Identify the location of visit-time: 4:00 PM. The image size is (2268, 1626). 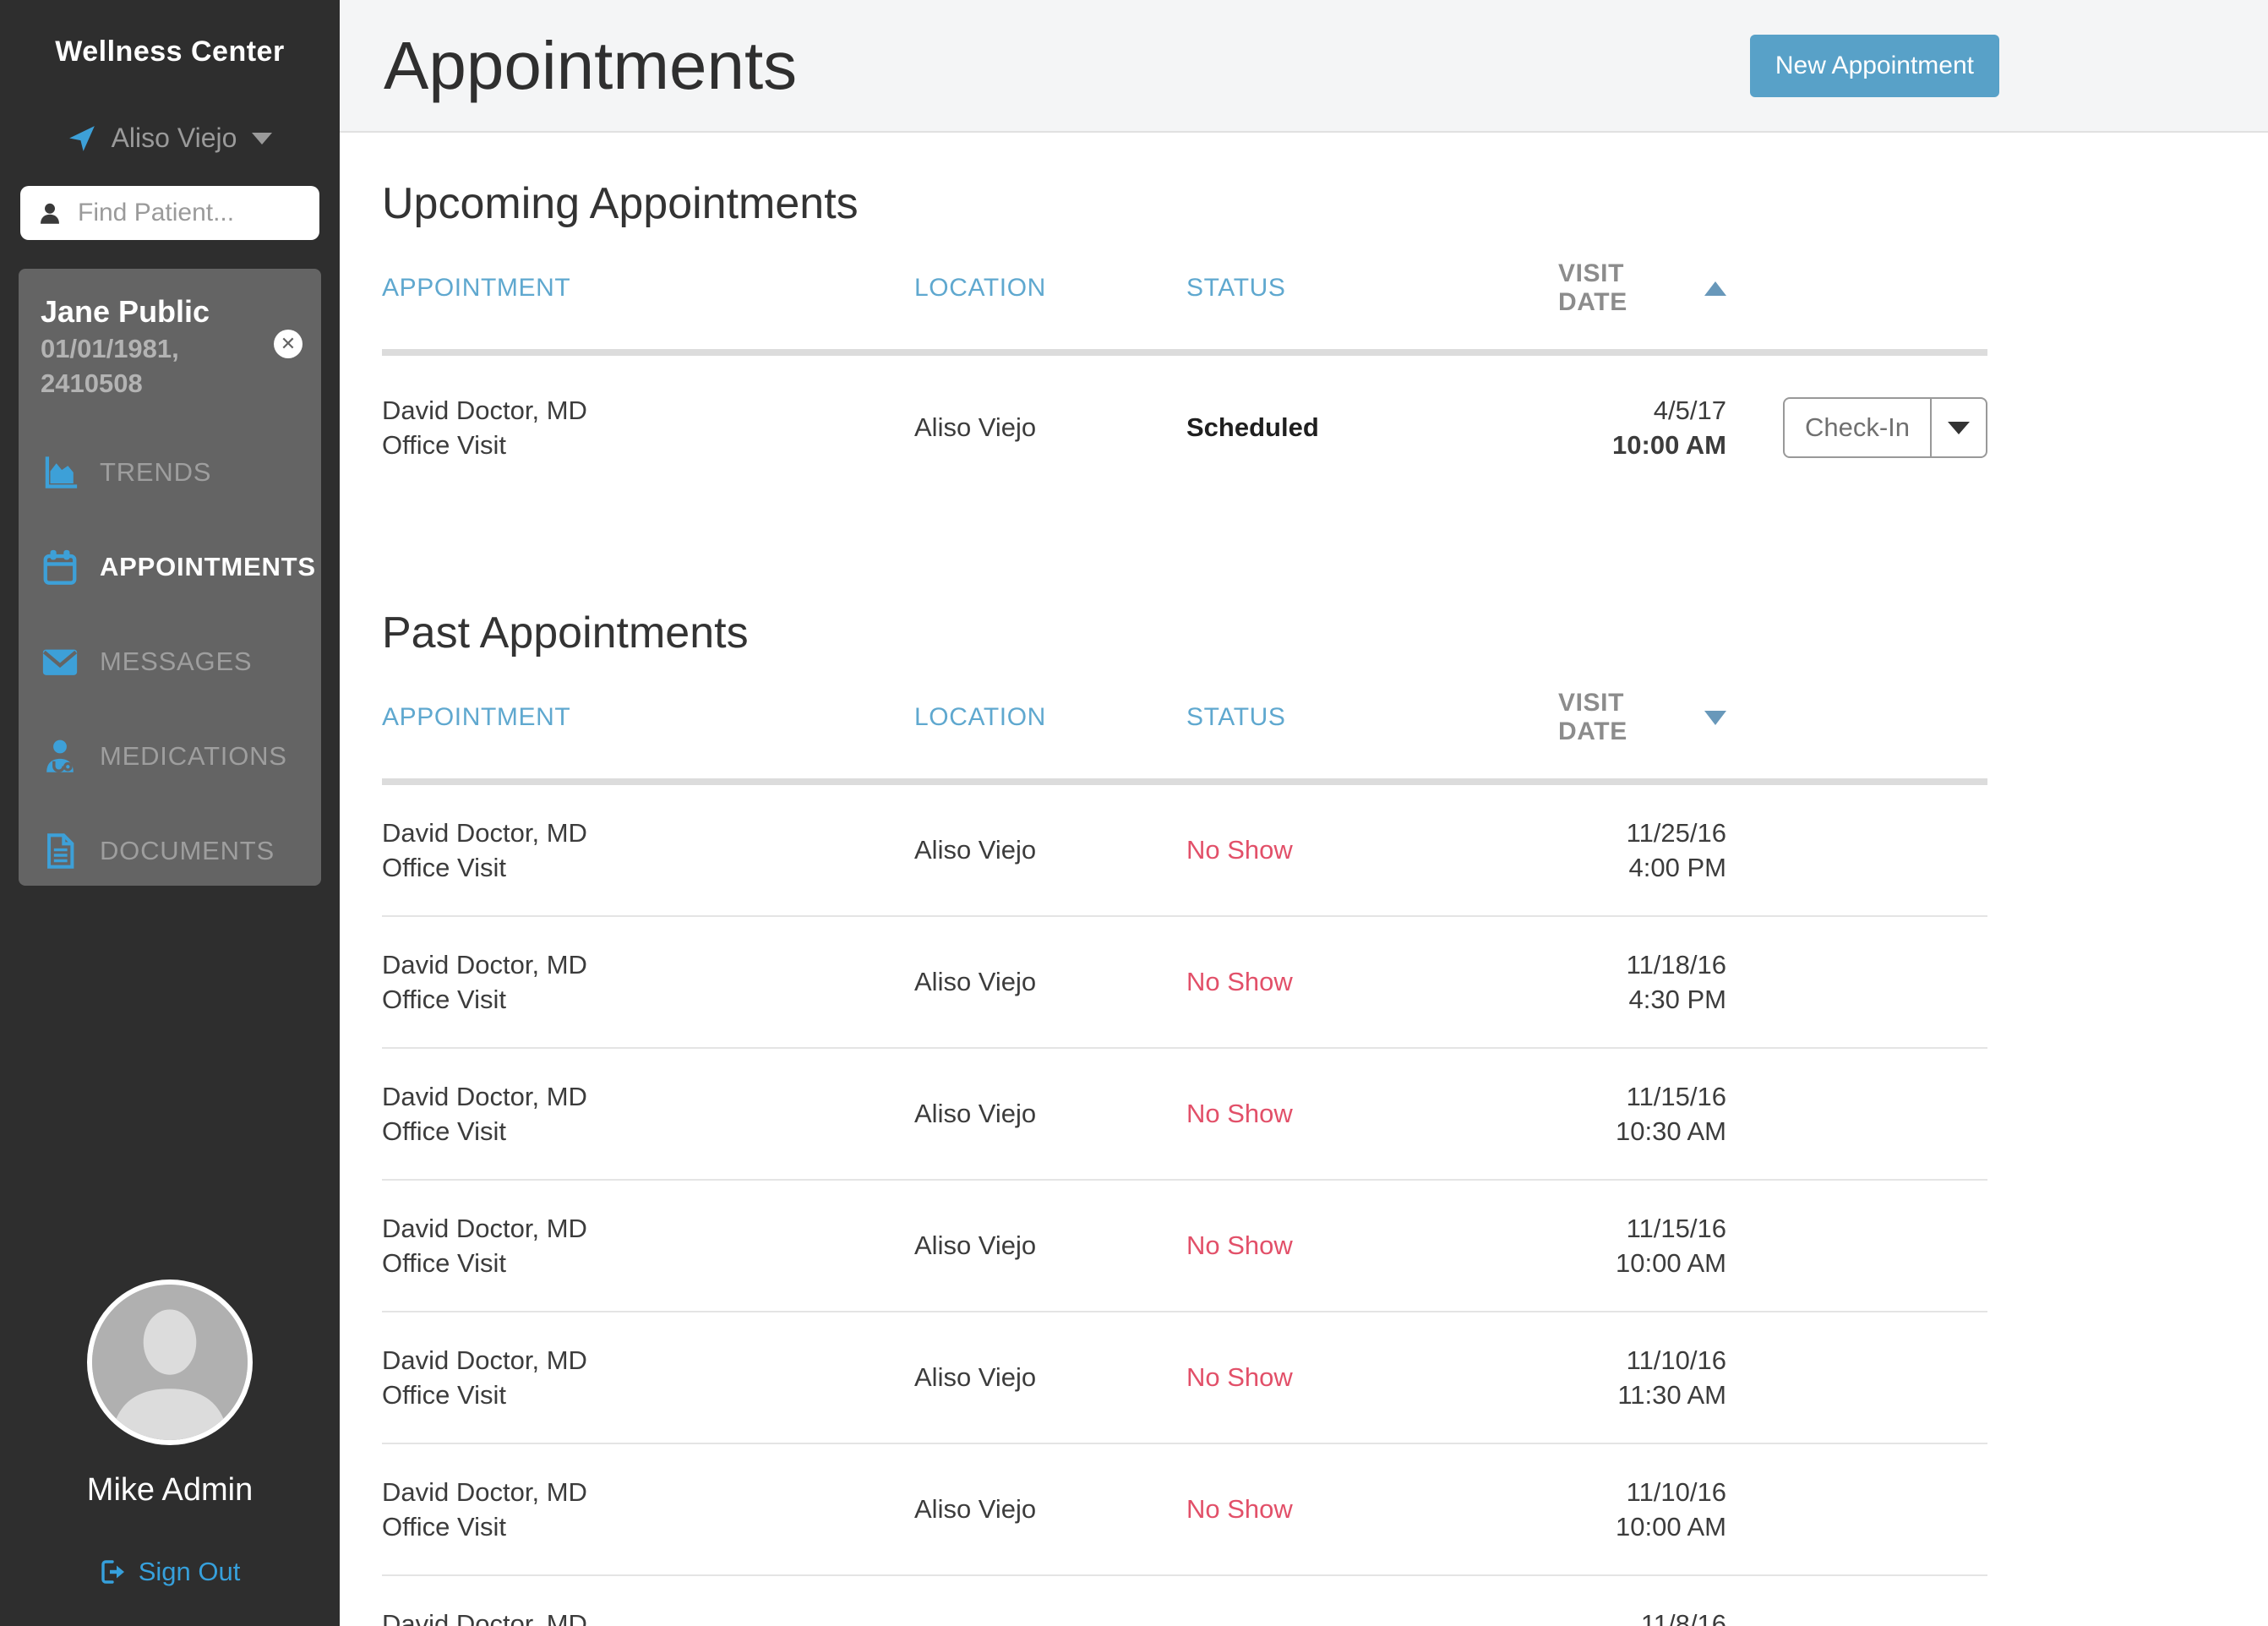
(1677, 867).